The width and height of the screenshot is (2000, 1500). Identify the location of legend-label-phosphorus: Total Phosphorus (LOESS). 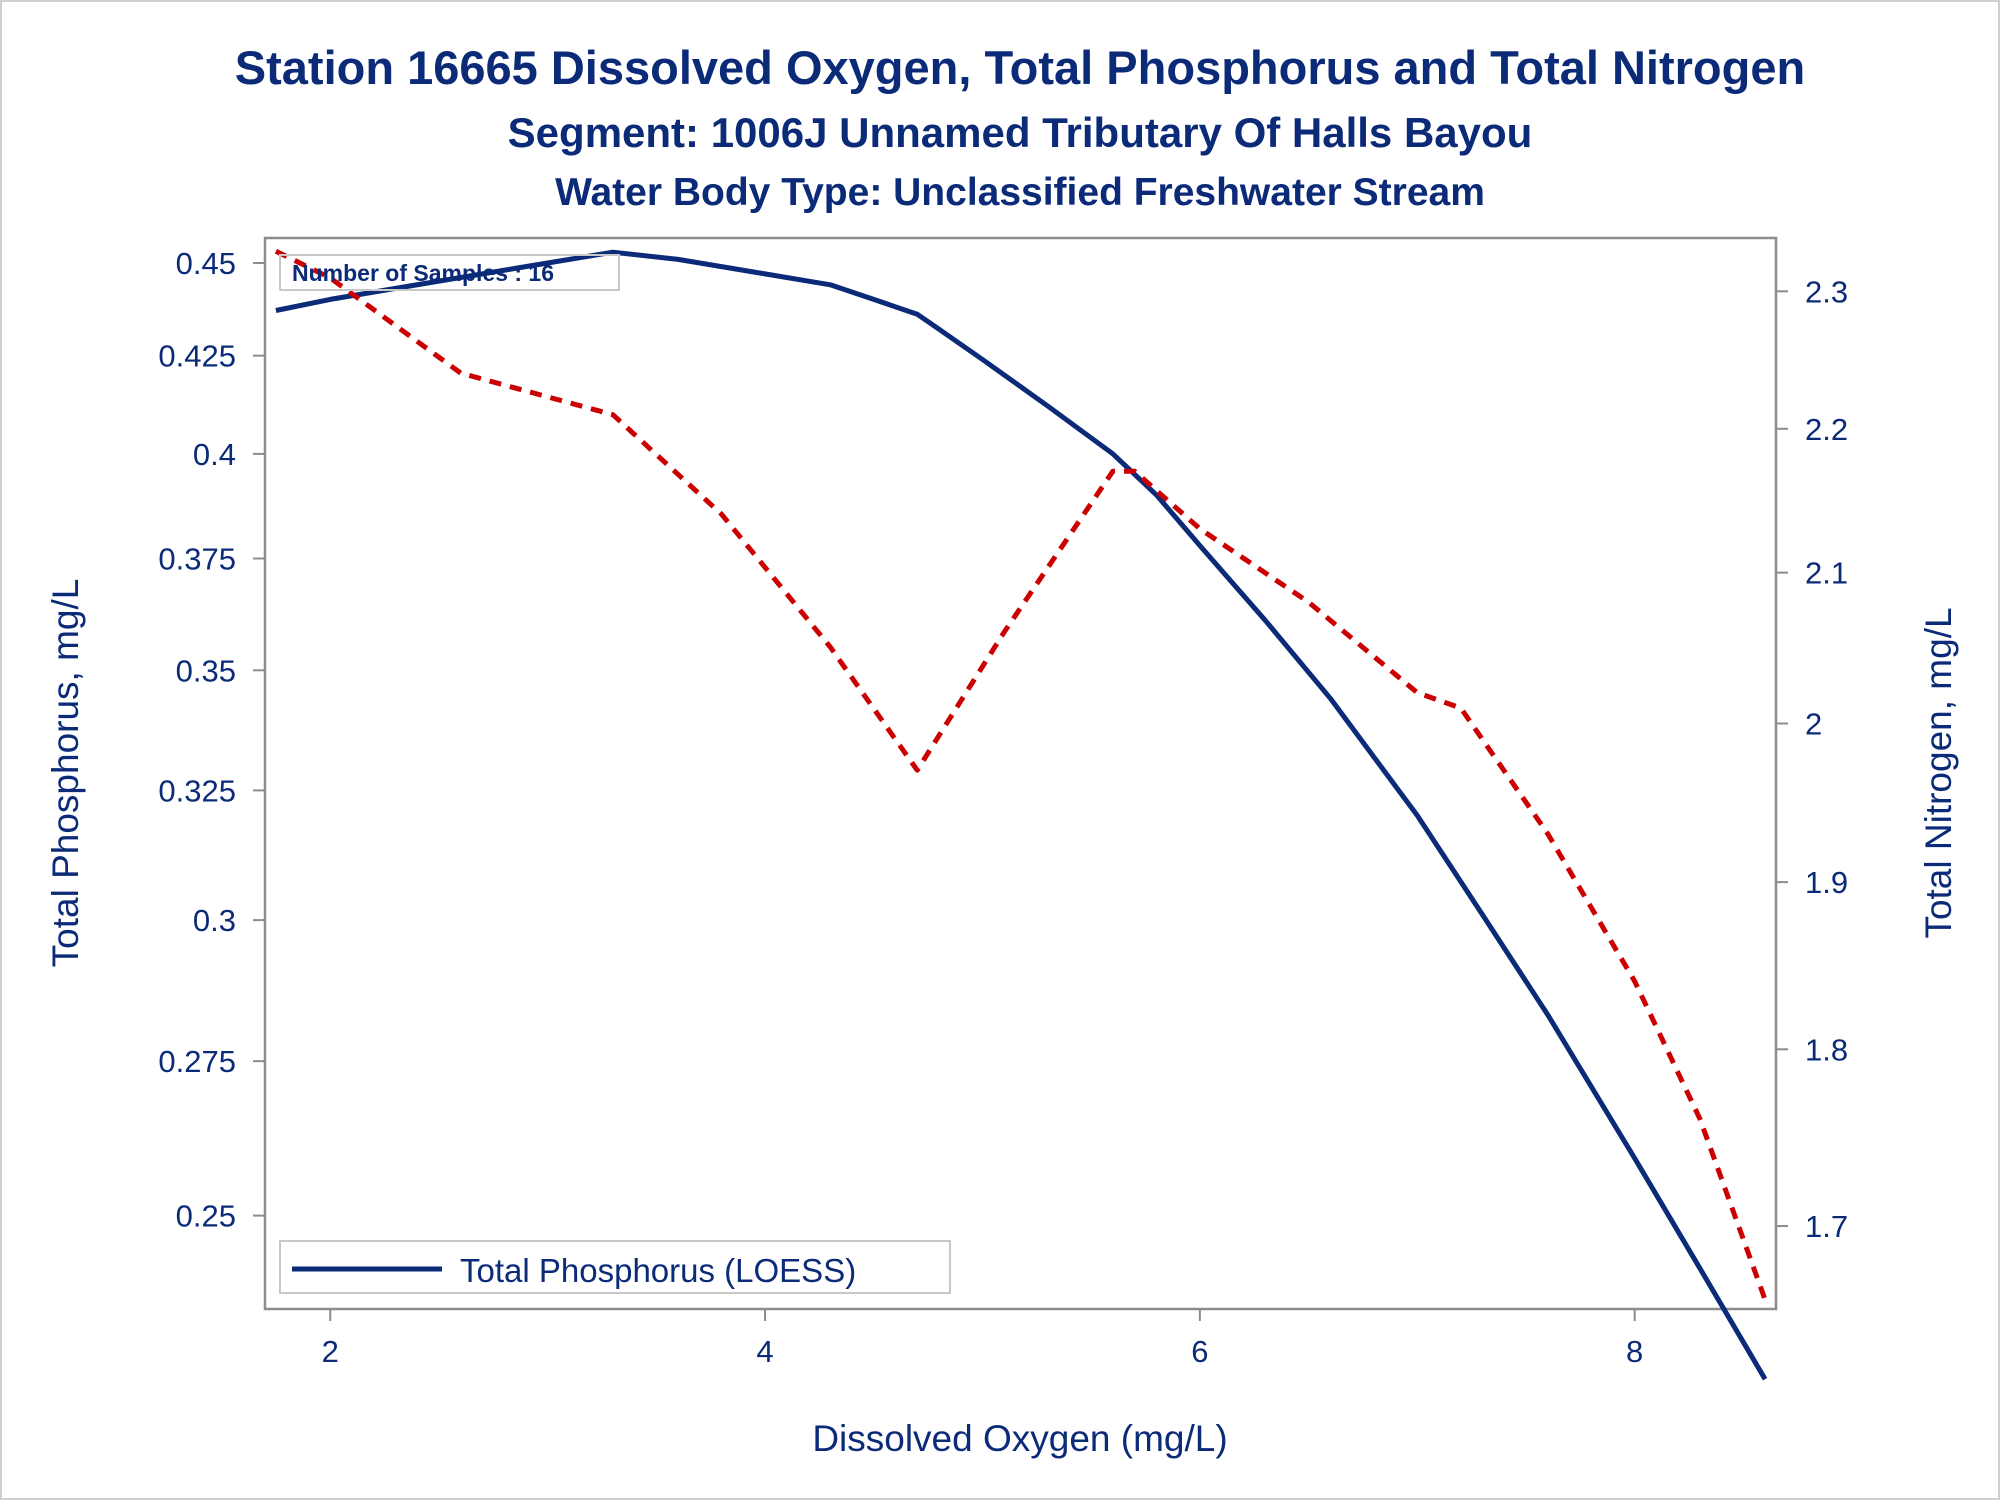
(658, 1270).